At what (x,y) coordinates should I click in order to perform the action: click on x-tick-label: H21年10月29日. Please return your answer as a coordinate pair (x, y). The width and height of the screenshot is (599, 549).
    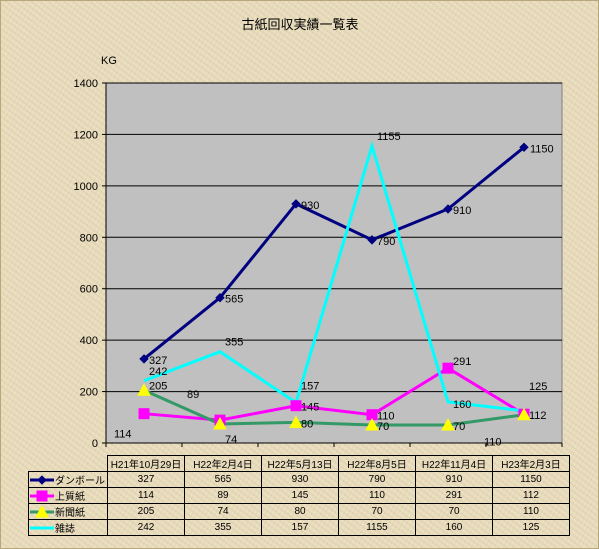
    Looking at the image, I should click on (146, 463).